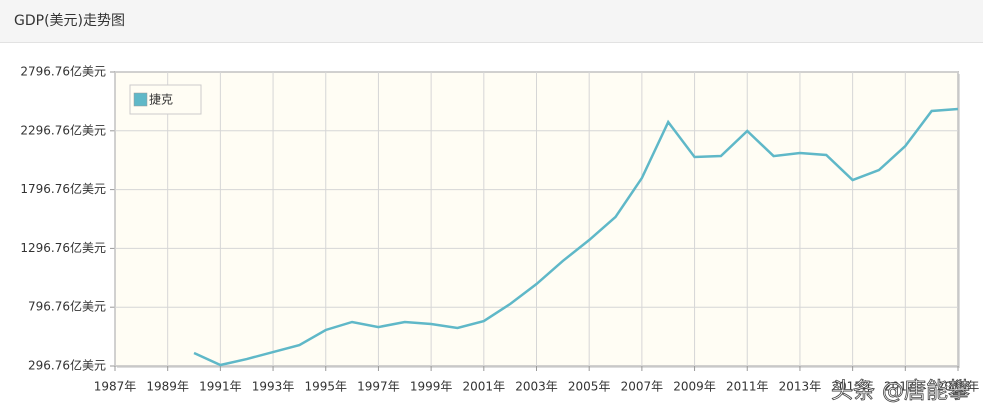 Image resolution: width=983 pixels, height=416 pixels. I want to click on header-bar, so click(491, 21).